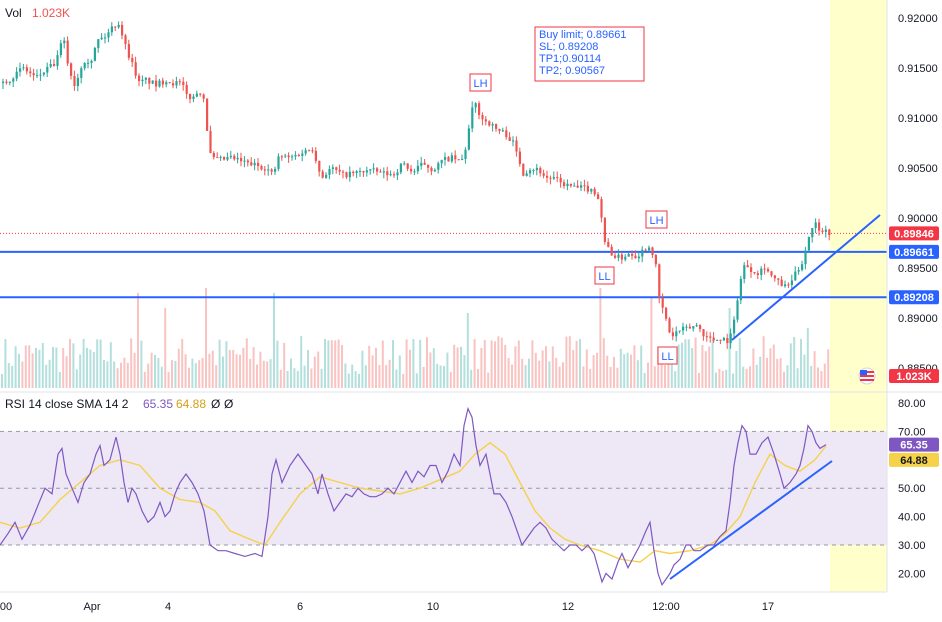  Describe the element at coordinates (867, 376) in the screenshot. I see `us-flag-icon` at that location.